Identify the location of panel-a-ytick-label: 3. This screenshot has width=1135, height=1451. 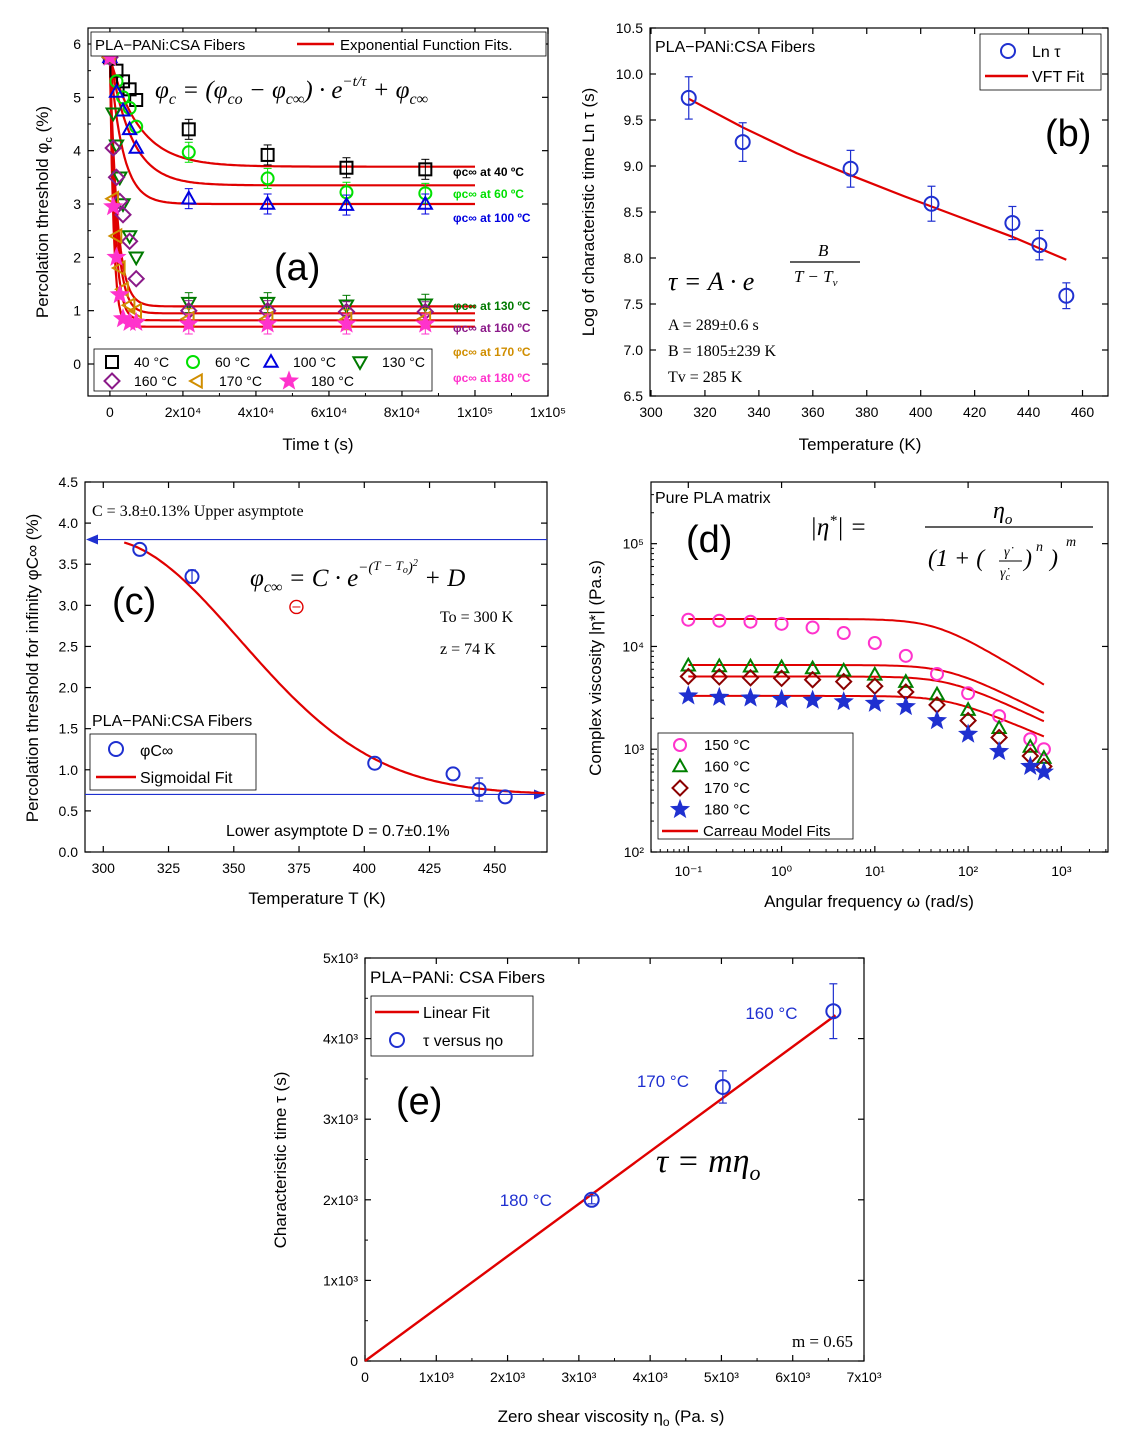
(77, 204).